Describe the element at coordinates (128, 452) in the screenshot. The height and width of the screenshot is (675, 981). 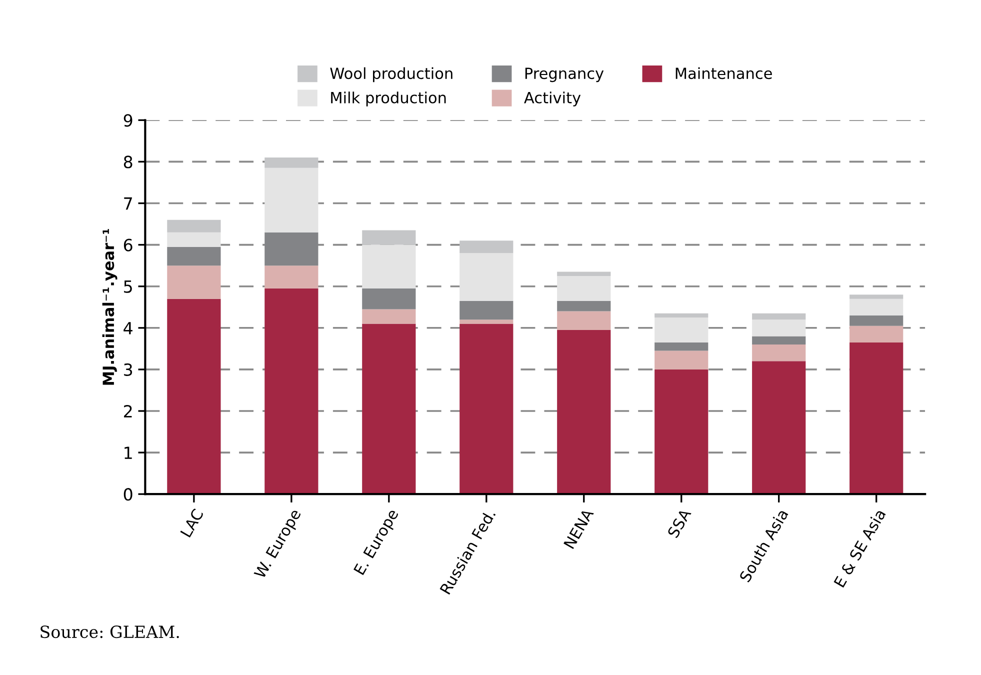
I see `y-tick-label: 1` at that location.